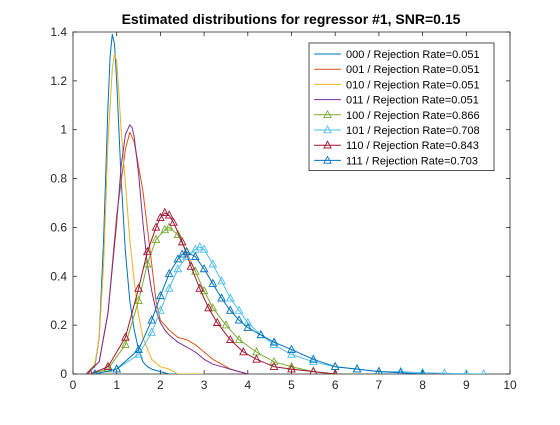 The height and width of the screenshot is (425, 560). What do you see at coordinates (160, 385) in the screenshot?
I see `x-tick-label: 2` at bounding box center [160, 385].